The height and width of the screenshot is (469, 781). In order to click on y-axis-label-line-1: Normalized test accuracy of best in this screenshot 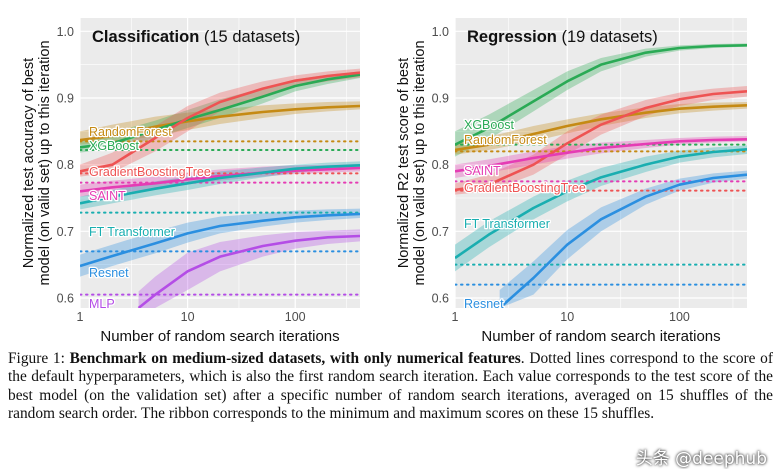, I will do `click(29, 163)`.